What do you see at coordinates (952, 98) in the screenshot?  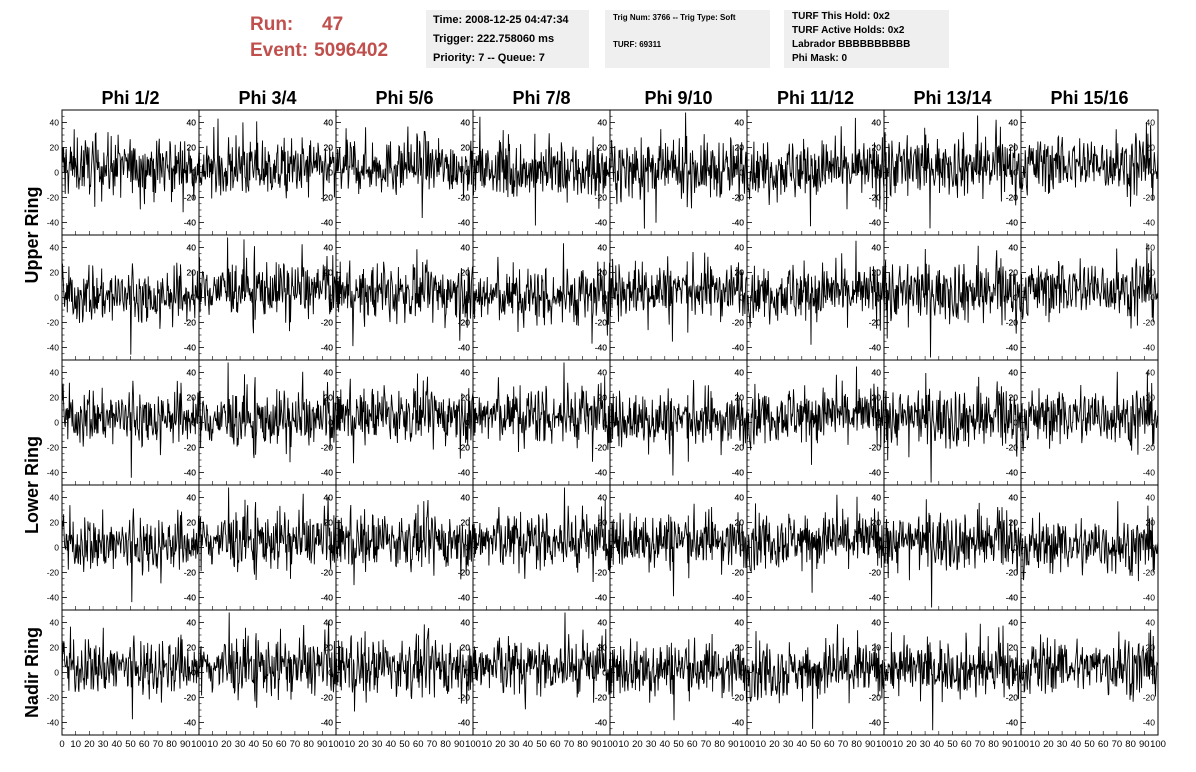 I see `column-header-7: Phi 13/14` at bounding box center [952, 98].